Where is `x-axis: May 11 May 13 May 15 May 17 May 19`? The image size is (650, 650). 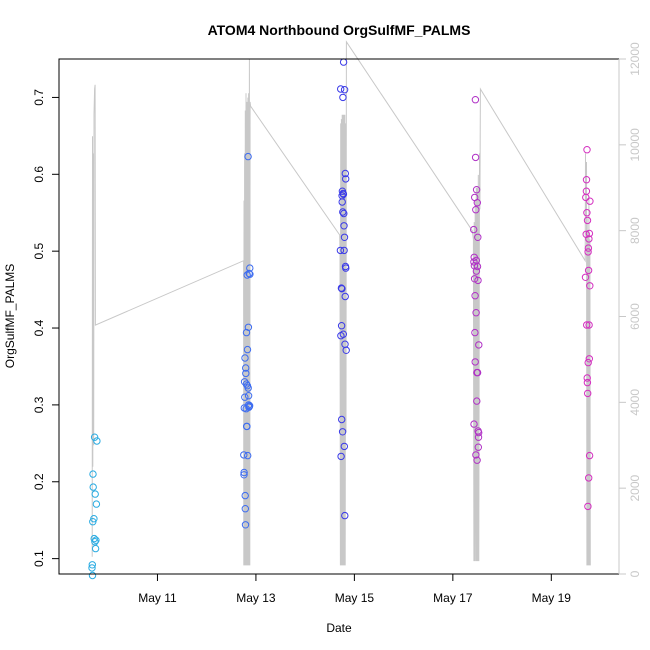 x-axis: May 11 May 13 May 15 May 17 May 19 is located at coordinates (355, 589).